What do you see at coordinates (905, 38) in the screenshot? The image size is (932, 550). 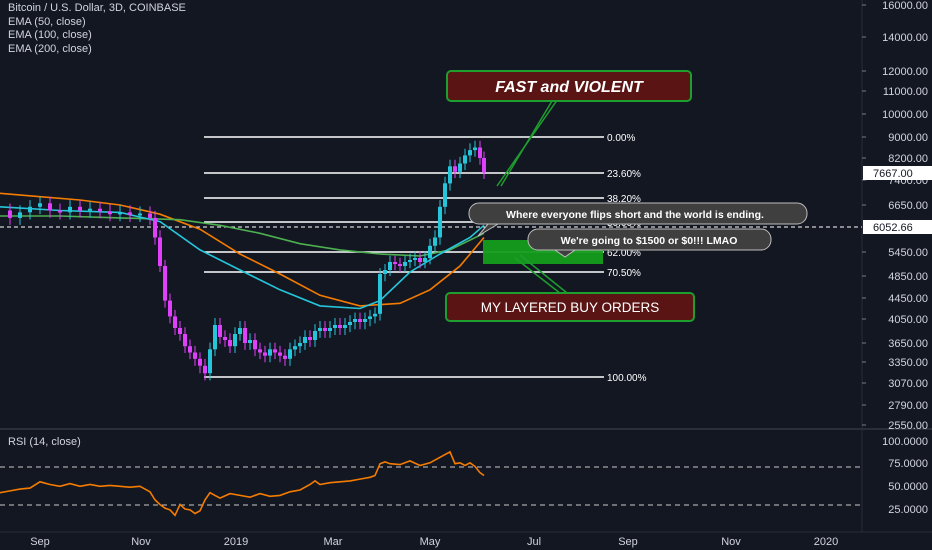 I see `price-tick-label: 14000.00` at bounding box center [905, 38].